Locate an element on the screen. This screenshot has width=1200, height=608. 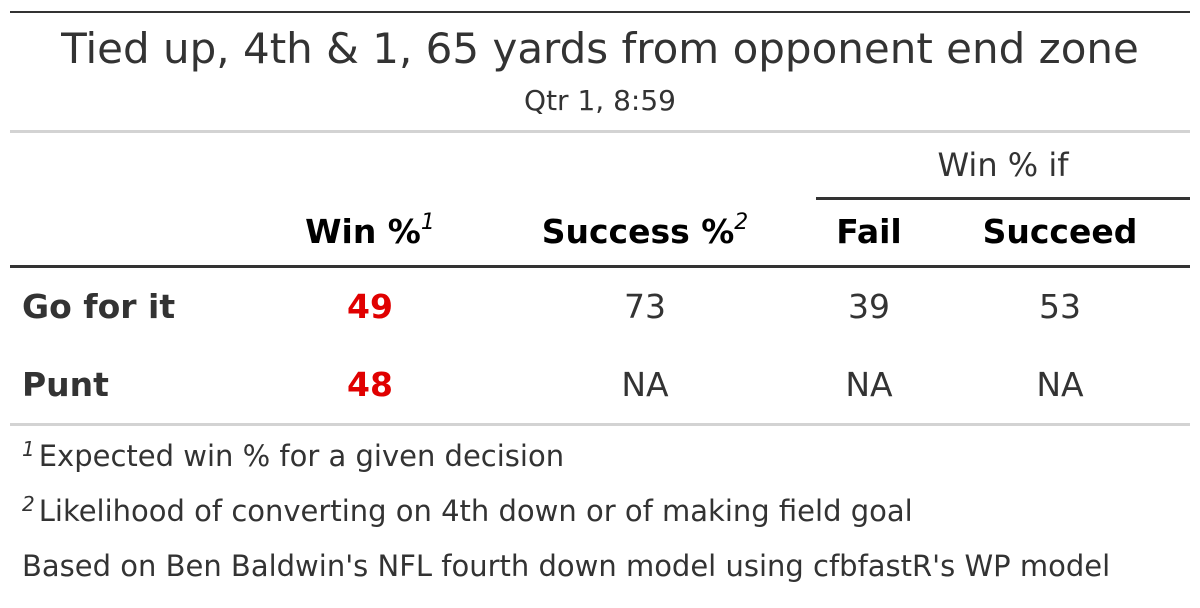
column-header-rule is located at coordinates (600, 266).